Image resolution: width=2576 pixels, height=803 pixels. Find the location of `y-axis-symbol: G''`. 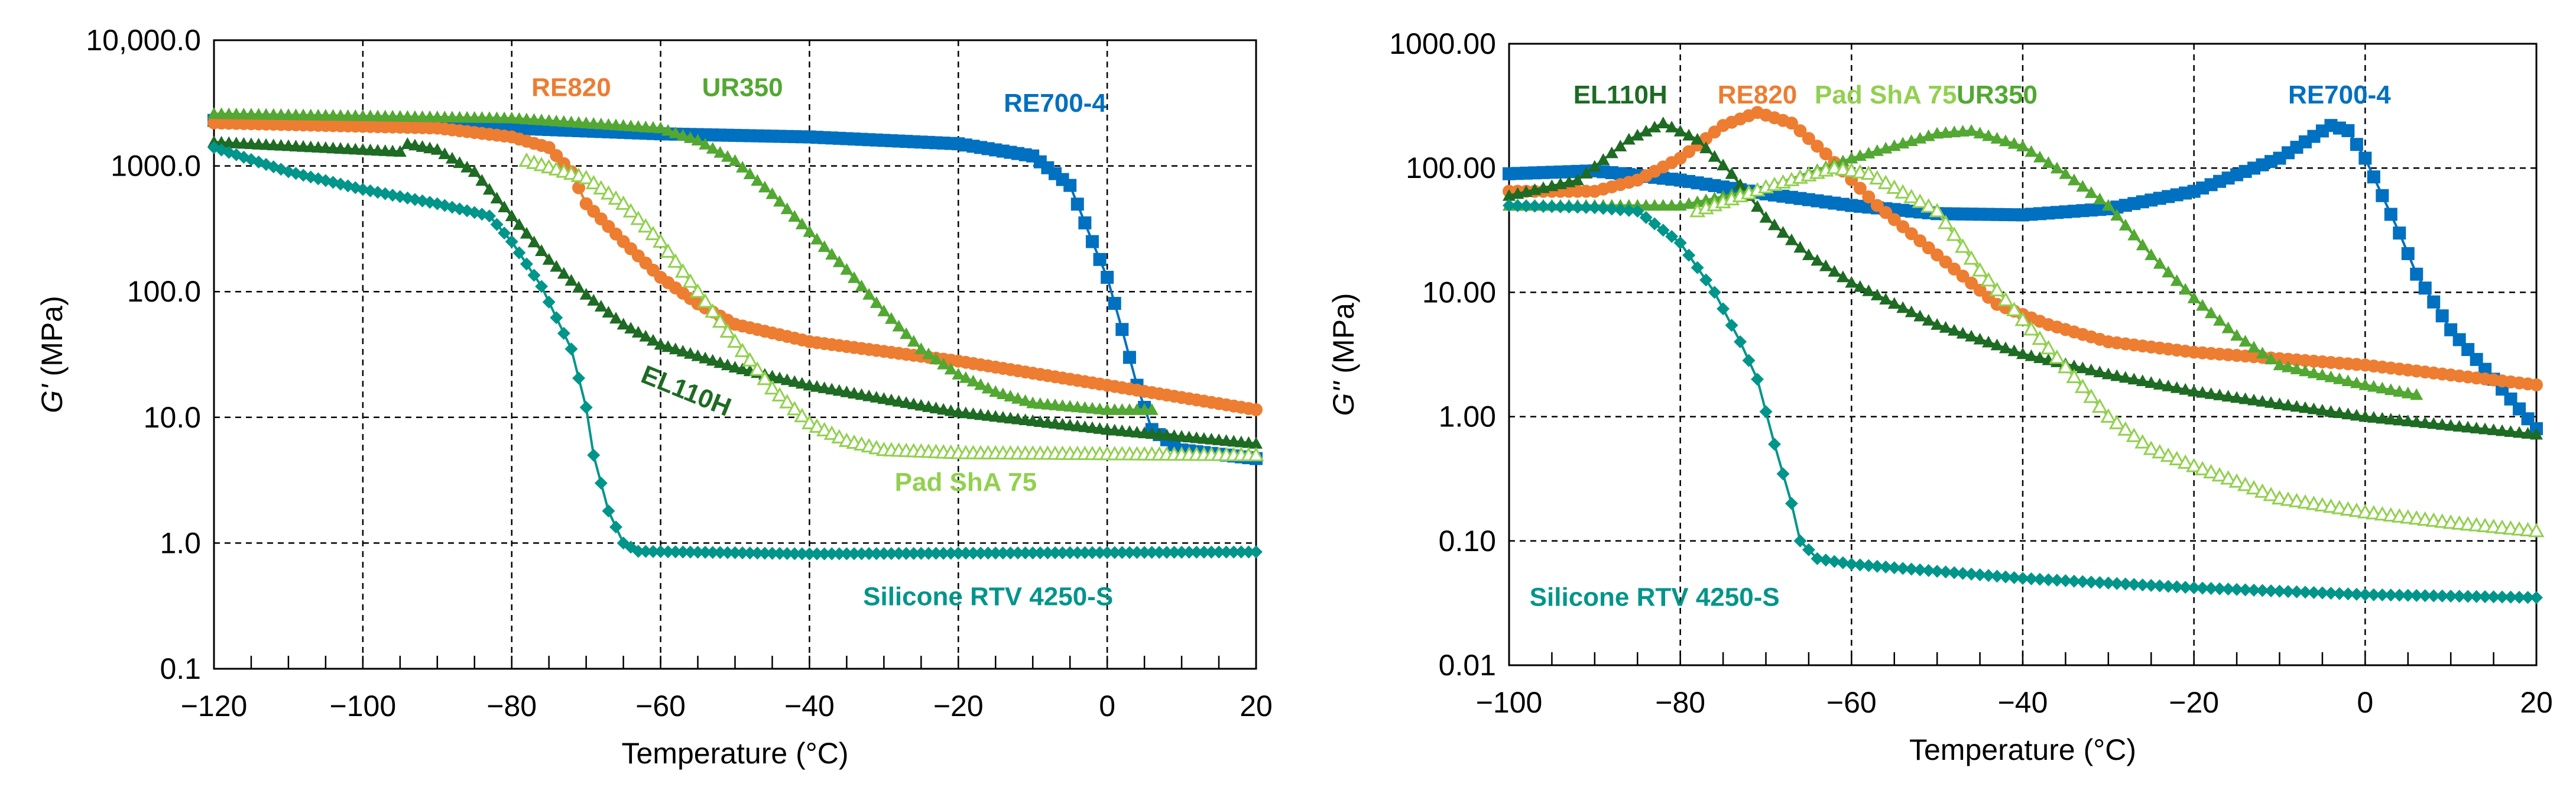

y-axis-symbol: G'' is located at coordinates (1343, 398).